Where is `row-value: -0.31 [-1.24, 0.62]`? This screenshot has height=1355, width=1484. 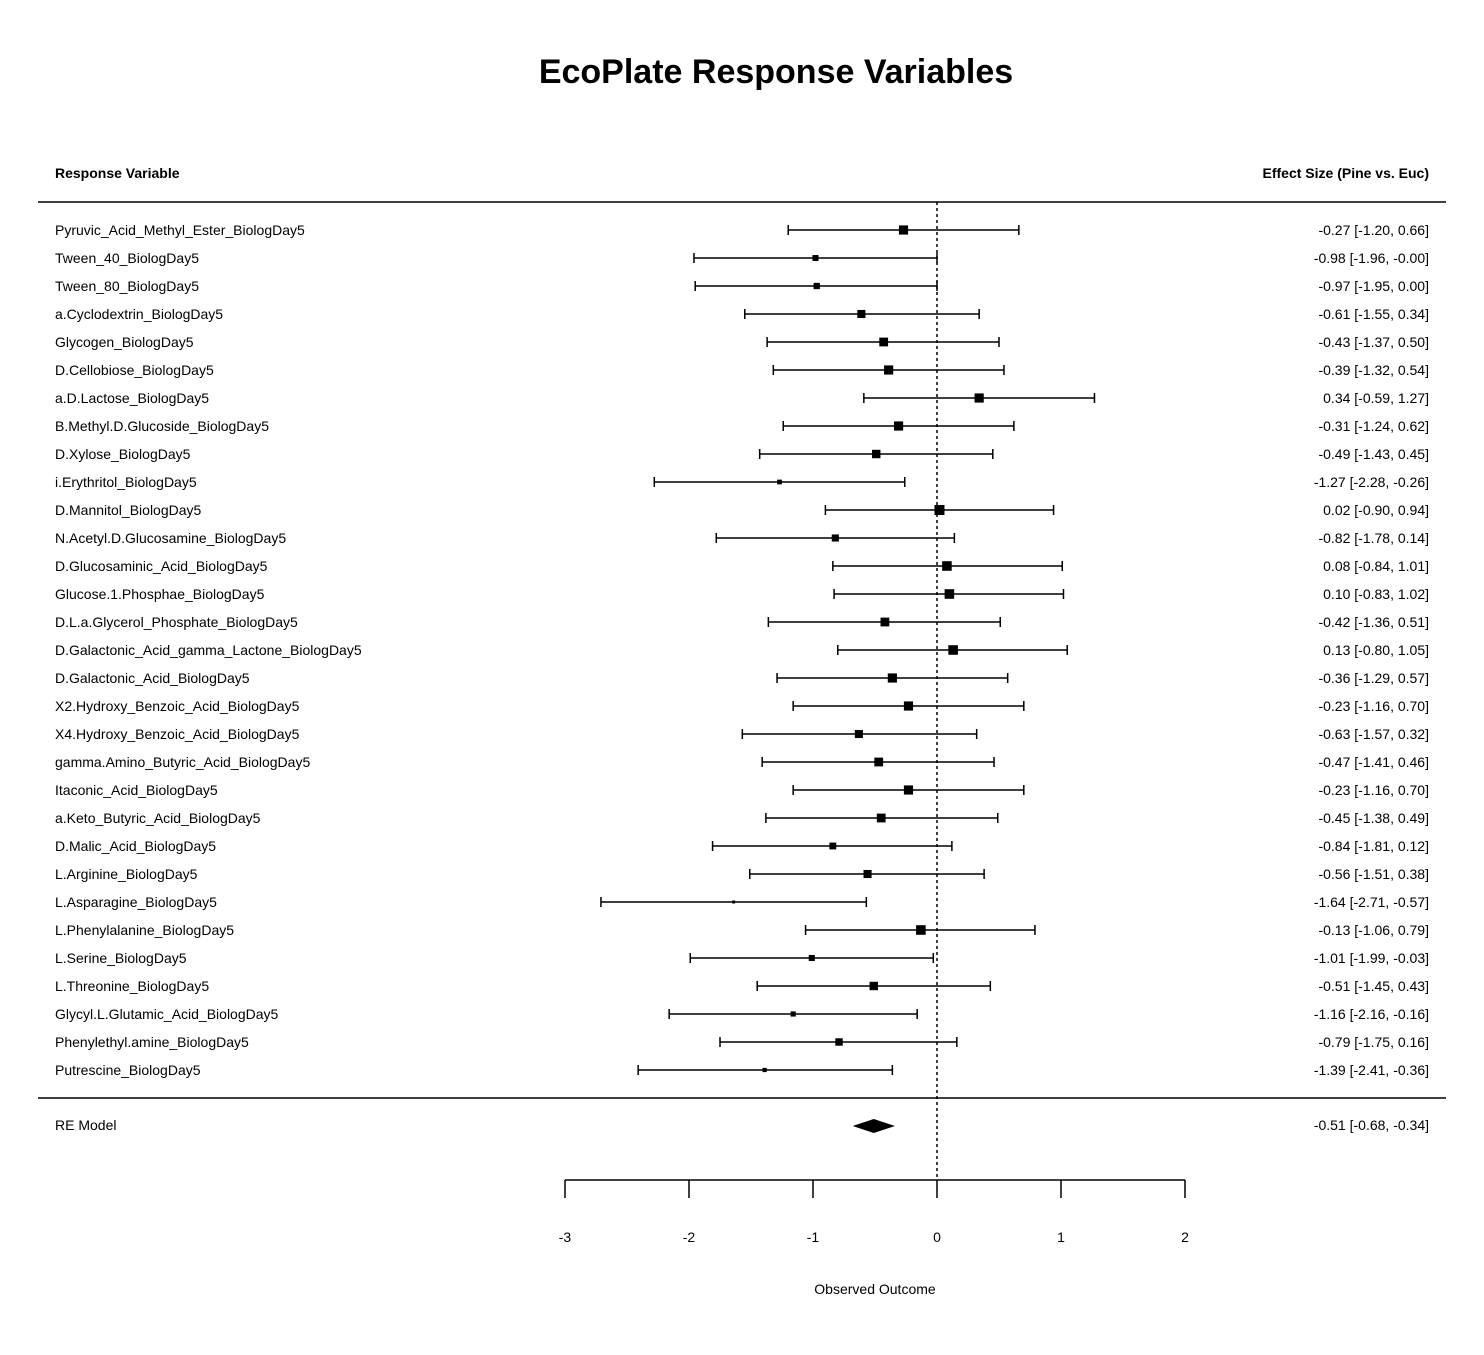
row-value: -0.31 [-1.24, 0.62] is located at coordinates (1373, 426).